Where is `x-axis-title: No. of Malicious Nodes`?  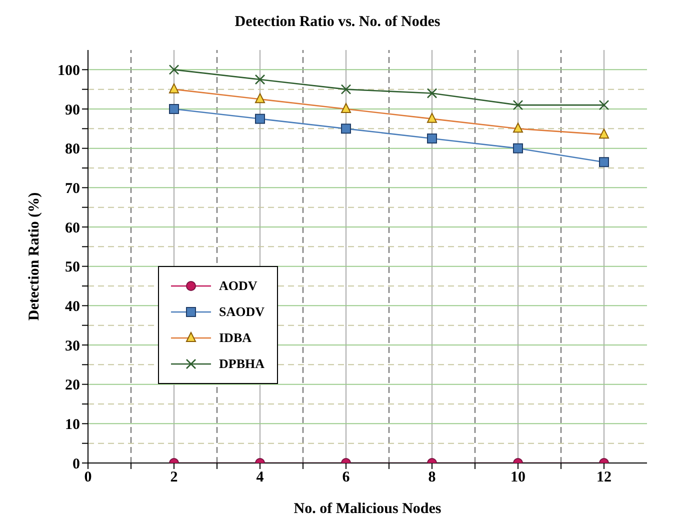
x-axis-title: No. of Malicious Nodes is located at coordinates (368, 509).